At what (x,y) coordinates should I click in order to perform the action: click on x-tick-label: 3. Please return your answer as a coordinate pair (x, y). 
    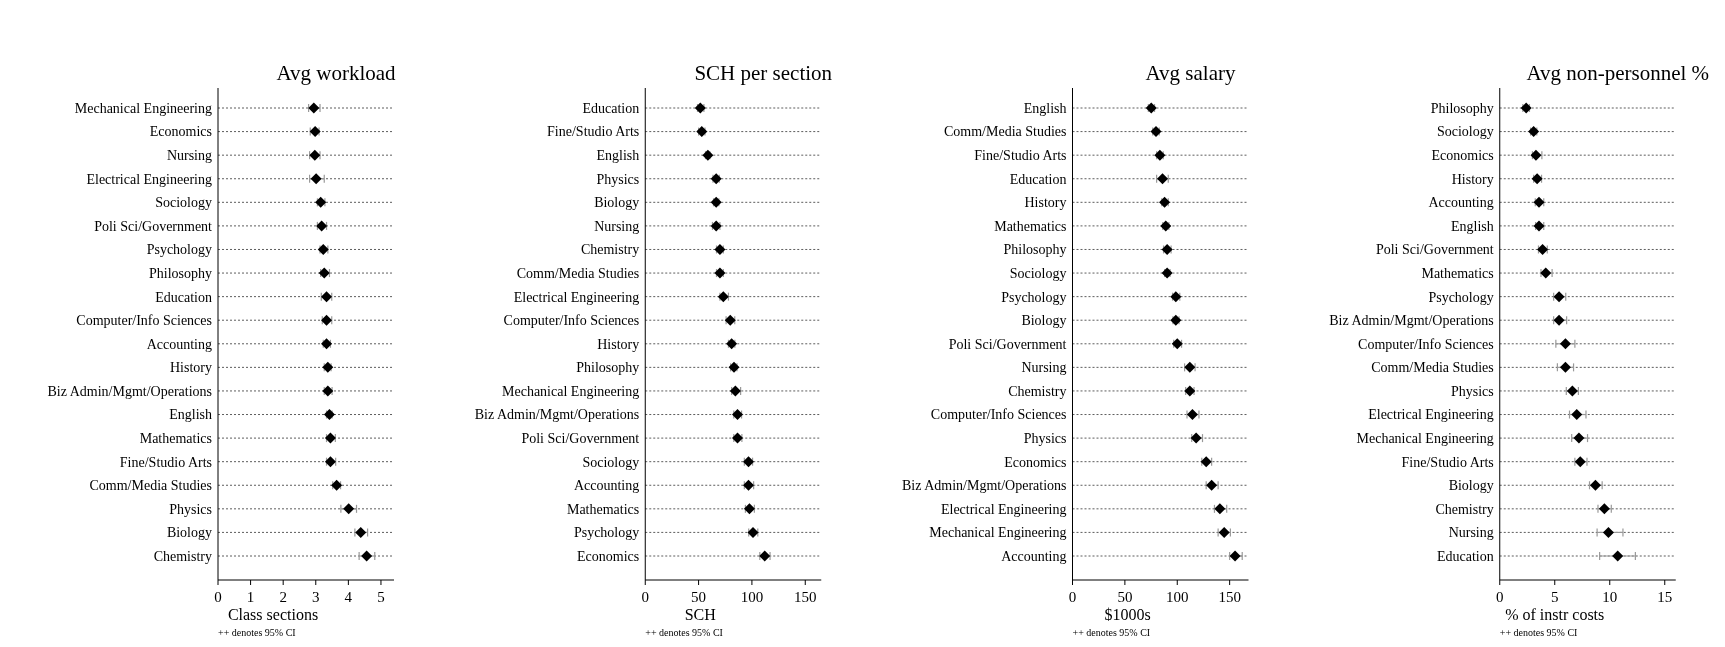
    Looking at the image, I should click on (316, 597).